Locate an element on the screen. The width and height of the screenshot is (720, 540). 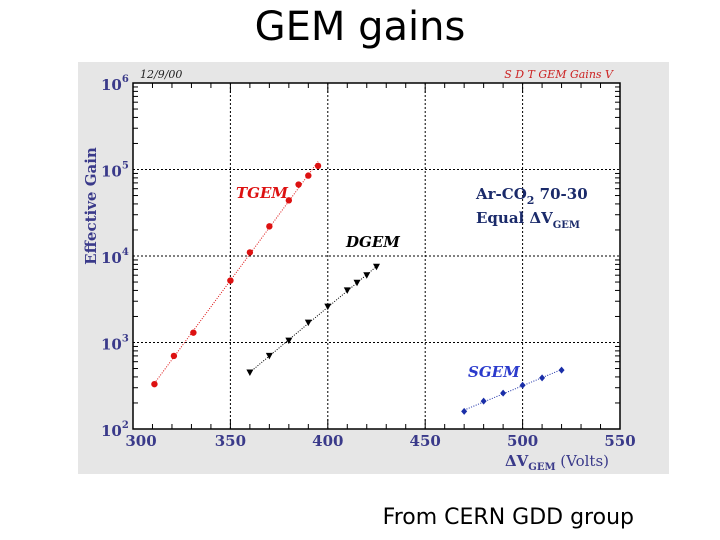
x-tick-label: 300 is located at coordinates (140, 441).